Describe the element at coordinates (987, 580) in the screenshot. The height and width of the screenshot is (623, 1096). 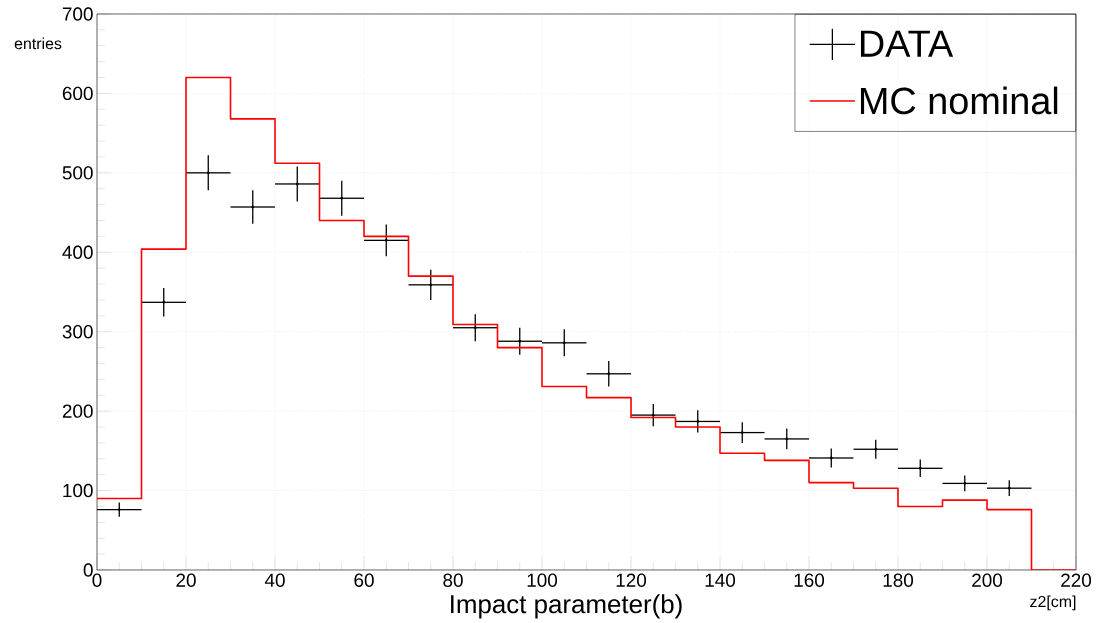
I see `x-tick-label: 200` at that location.